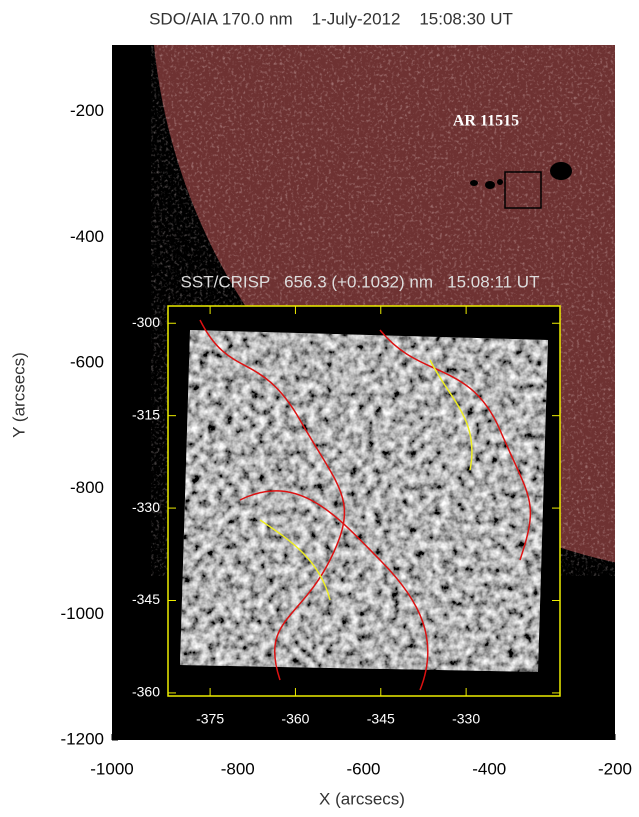 The width and height of the screenshot is (639, 817). Describe the element at coordinates (87, 110) in the screenshot. I see `y-tick-label: -200` at that location.